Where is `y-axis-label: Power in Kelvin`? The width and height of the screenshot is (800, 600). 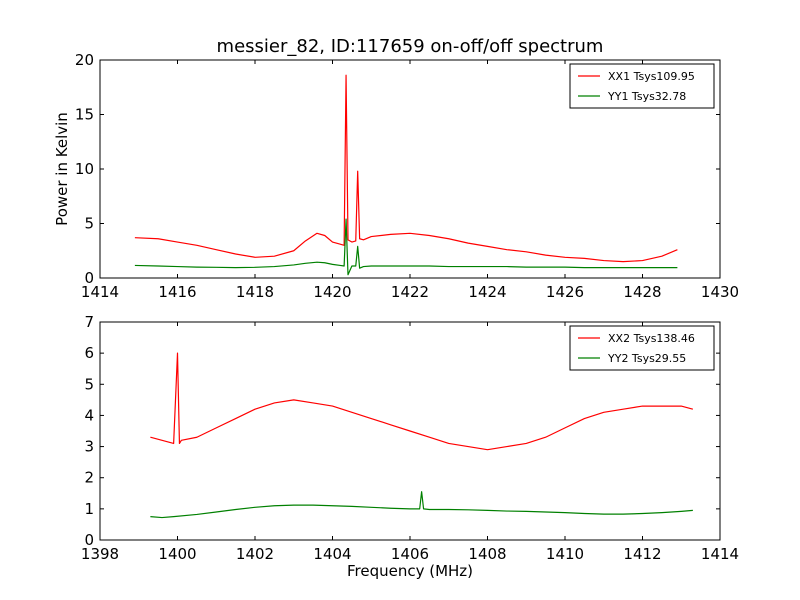 y-axis-label: Power in Kelvin is located at coordinates (62, 169).